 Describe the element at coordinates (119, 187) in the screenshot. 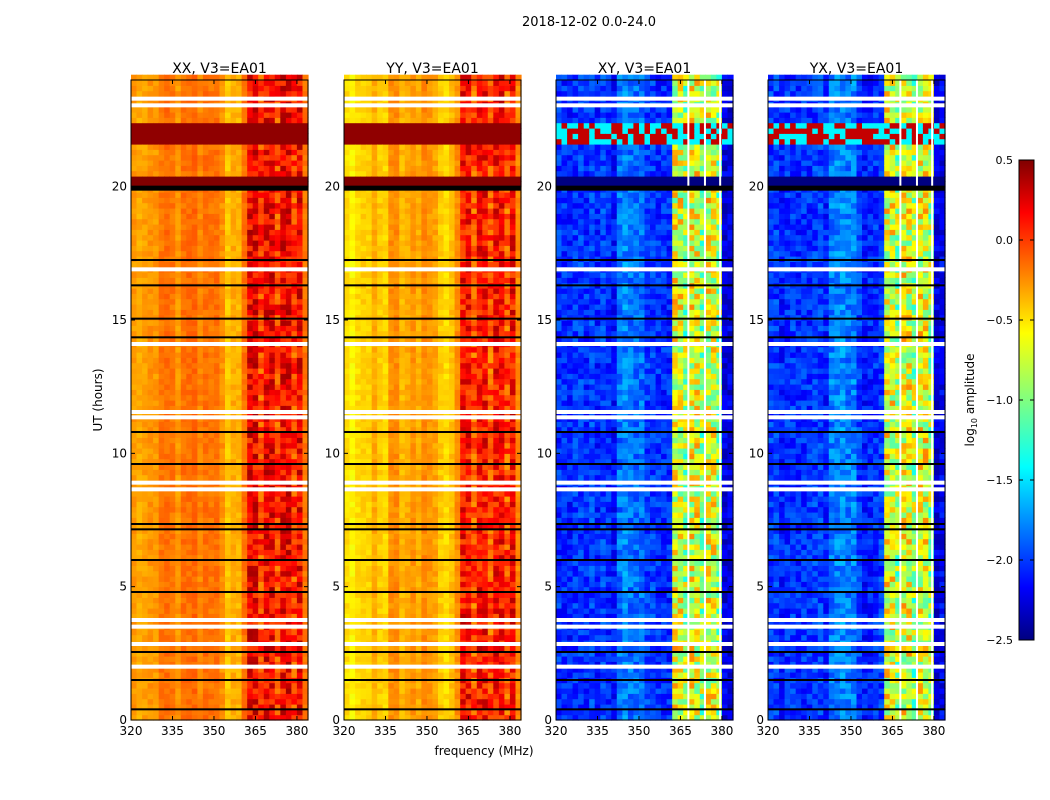

I see `y-tick-label: 20` at that location.